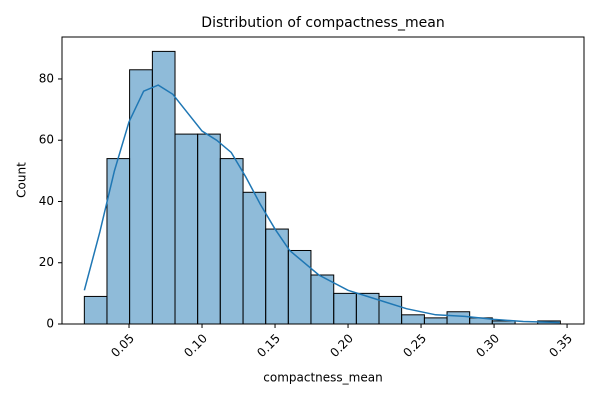 The image size is (600, 400). What do you see at coordinates (50, 324) in the screenshot?
I see `y-tick-label: 0` at bounding box center [50, 324].